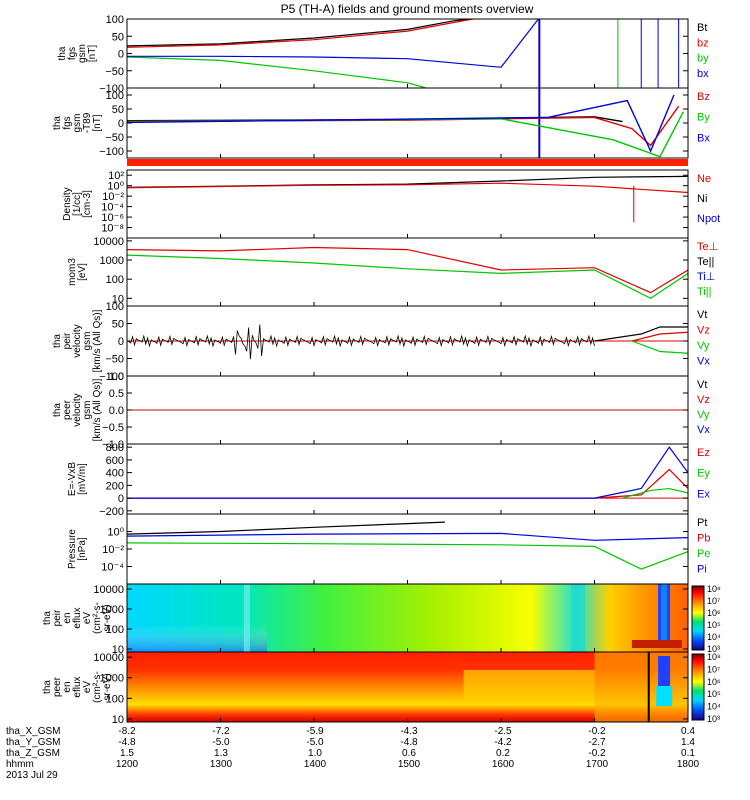 The width and height of the screenshot is (750, 800). What do you see at coordinates (315, 731) in the screenshot?
I see `ephemeris-value: -5.9` at bounding box center [315, 731].